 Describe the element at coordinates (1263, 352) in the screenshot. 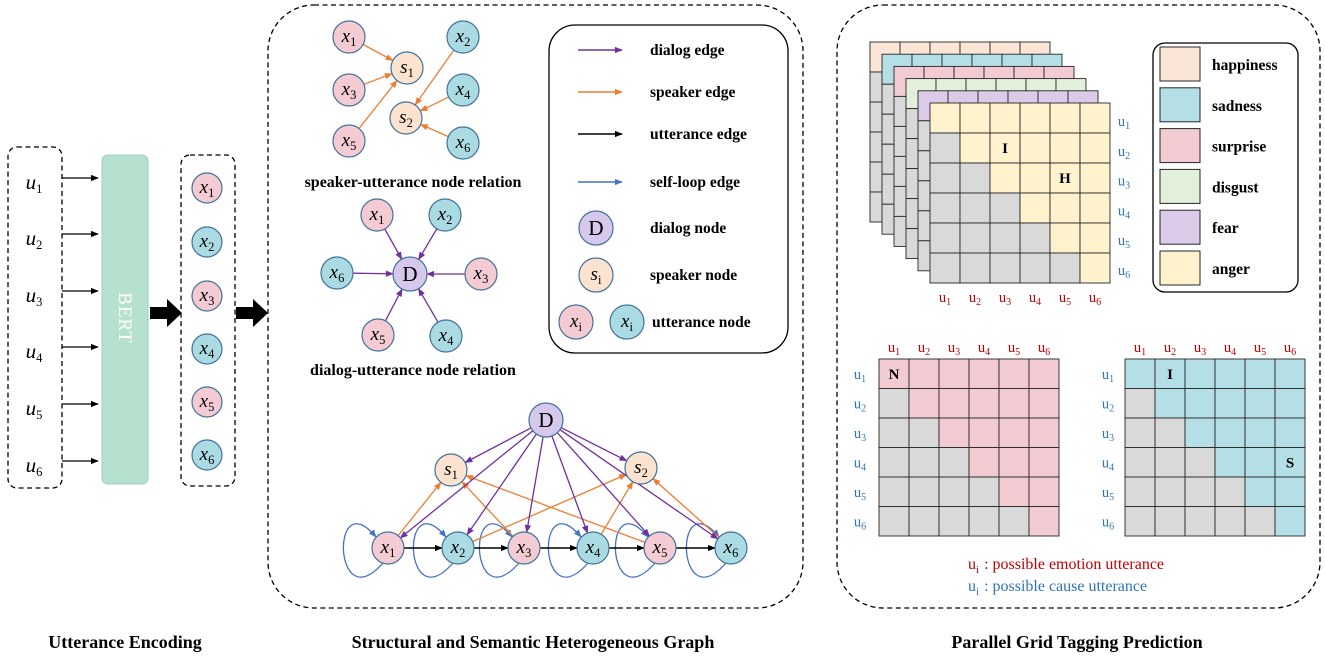

I see `right-grid-column-label-index: 5` at that location.